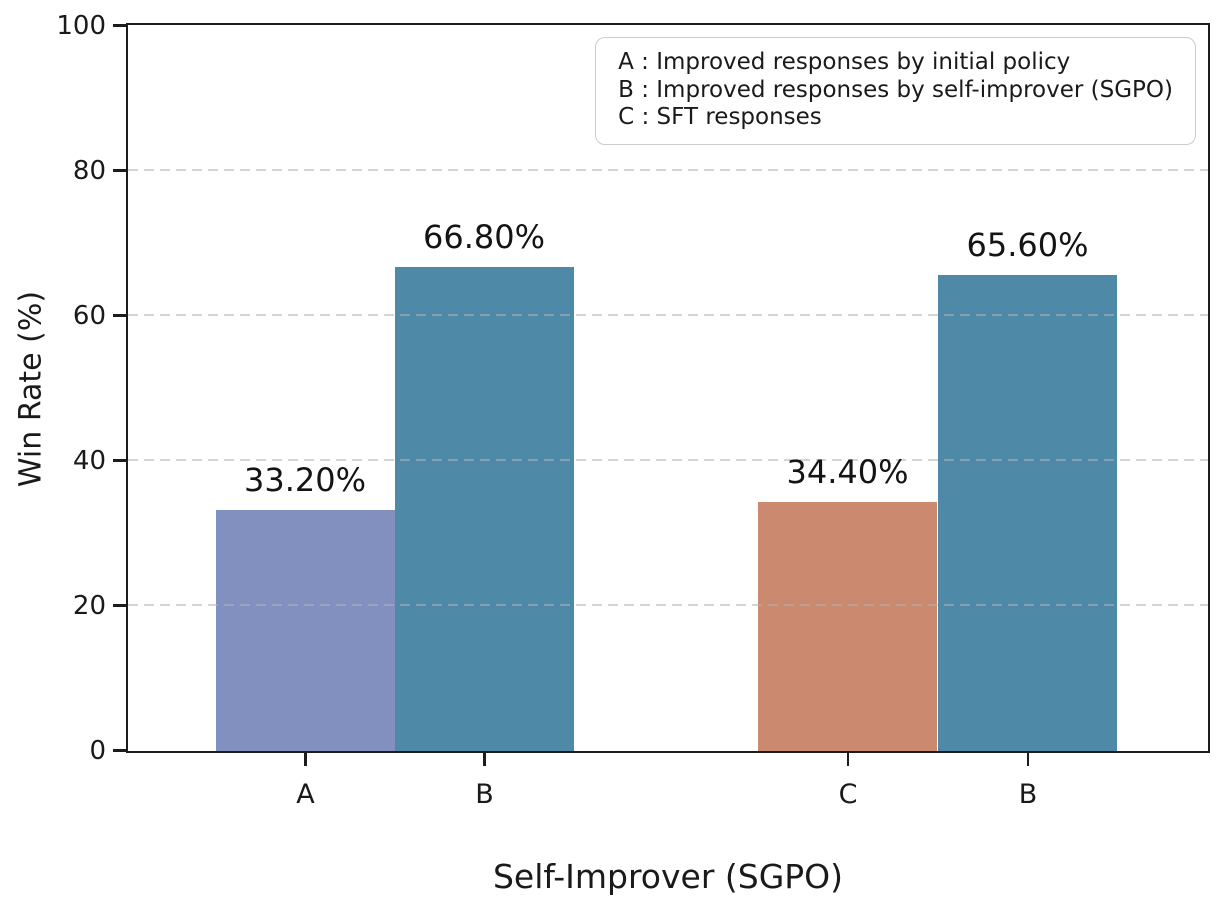 The image size is (1224, 920). Describe the element at coordinates (668, 170) in the screenshot. I see `gridline` at that location.